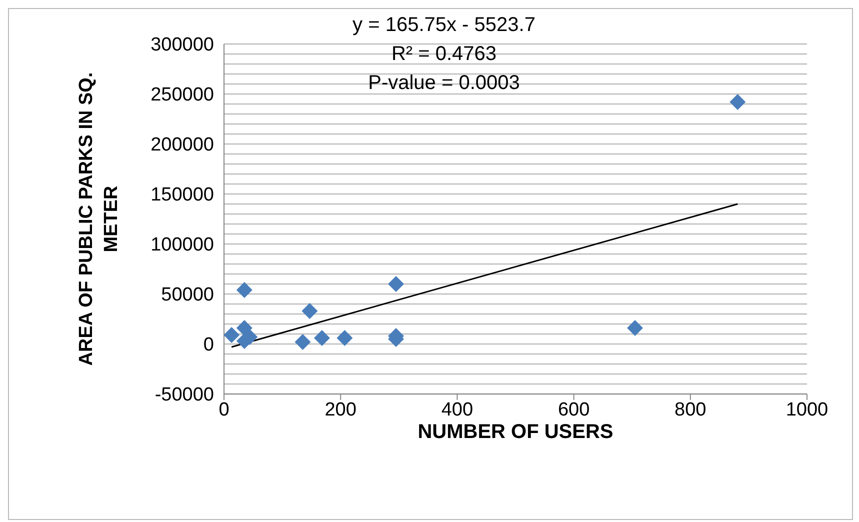 Image resolution: width=859 pixels, height=522 pixels. I want to click on annotation: P-value = 0.0003, so click(444, 83).